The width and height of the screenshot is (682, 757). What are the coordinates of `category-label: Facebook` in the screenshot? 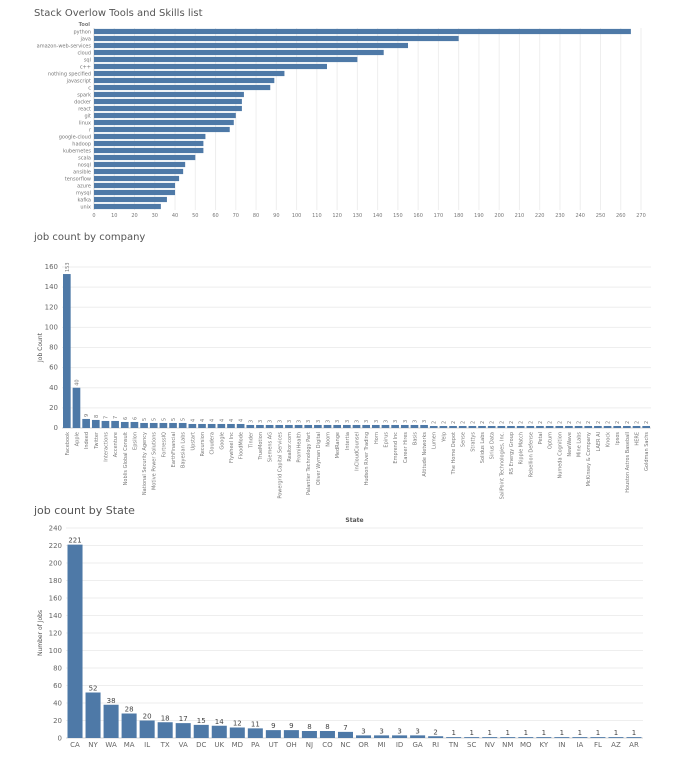 It's located at (68, 444).